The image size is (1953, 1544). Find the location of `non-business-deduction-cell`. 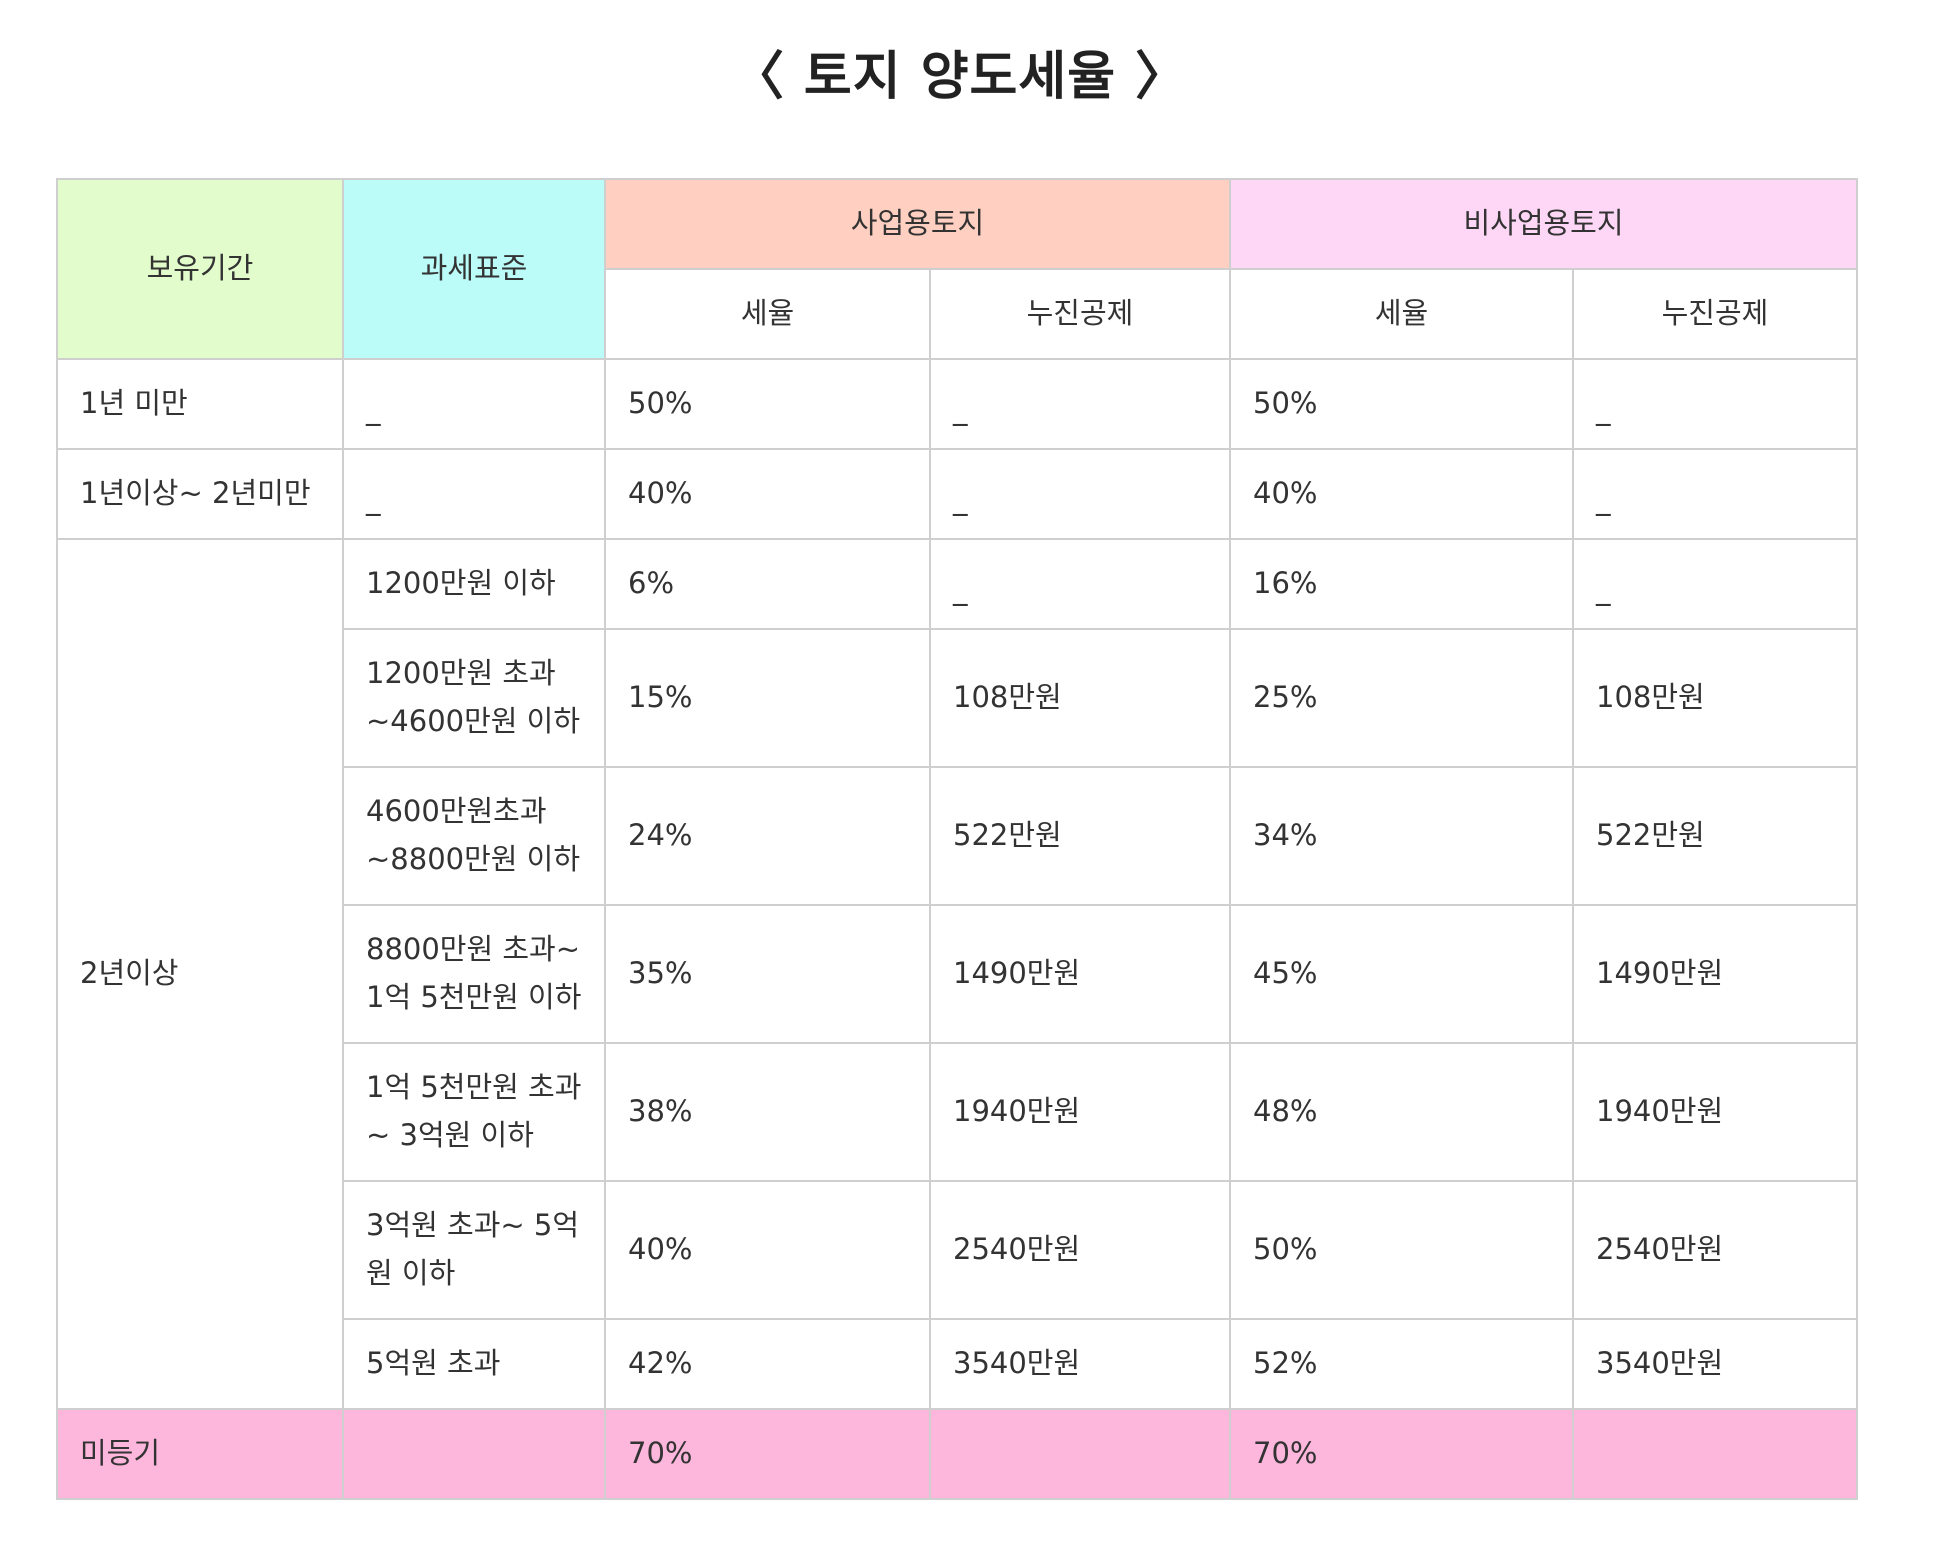

non-business-deduction-cell is located at coordinates (1715, 1454).